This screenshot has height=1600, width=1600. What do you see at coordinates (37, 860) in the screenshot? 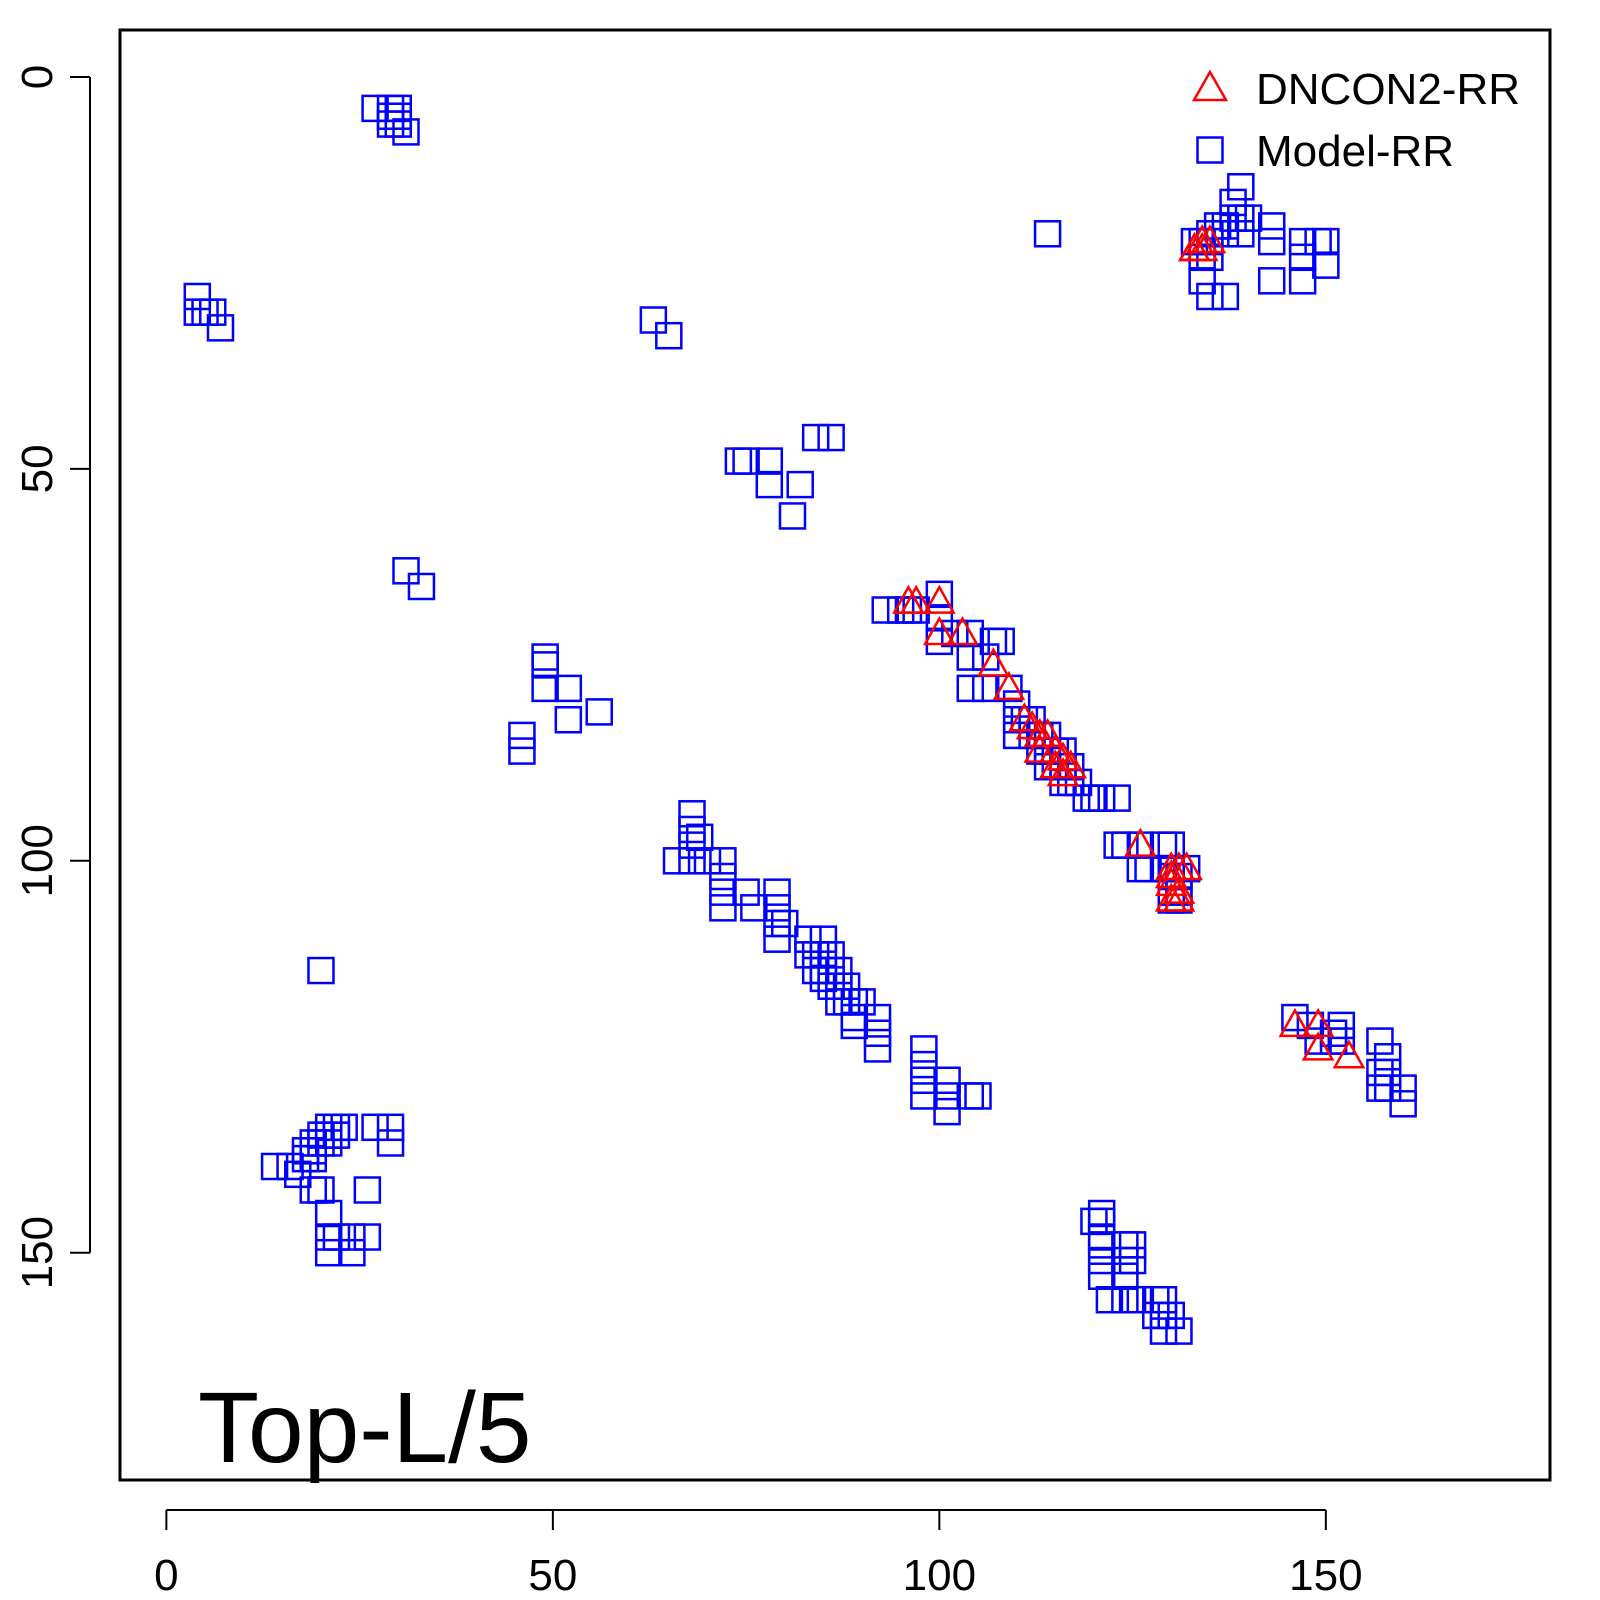
I see `y-tick-label: 100` at bounding box center [37, 860].